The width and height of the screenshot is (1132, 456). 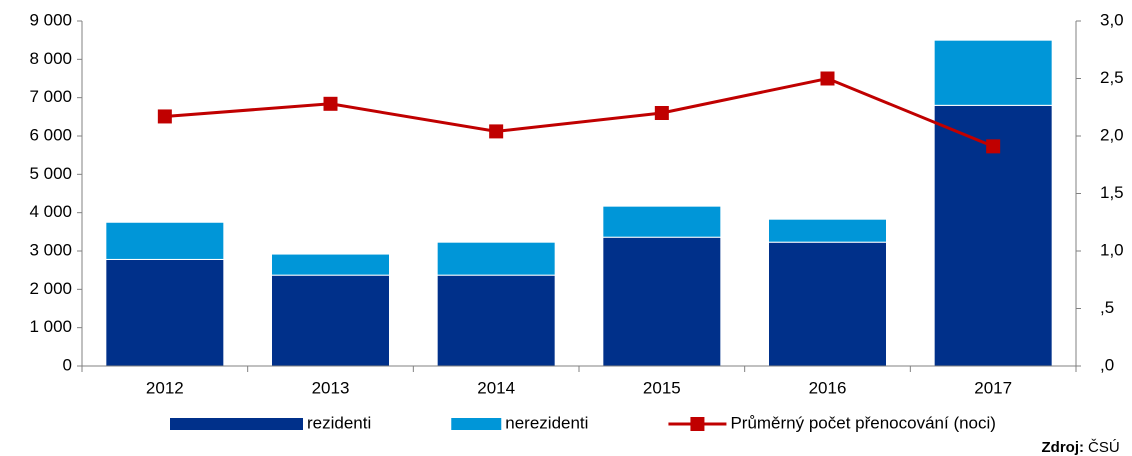 I want to click on y-tick-label: 0, so click(x=67, y=364).